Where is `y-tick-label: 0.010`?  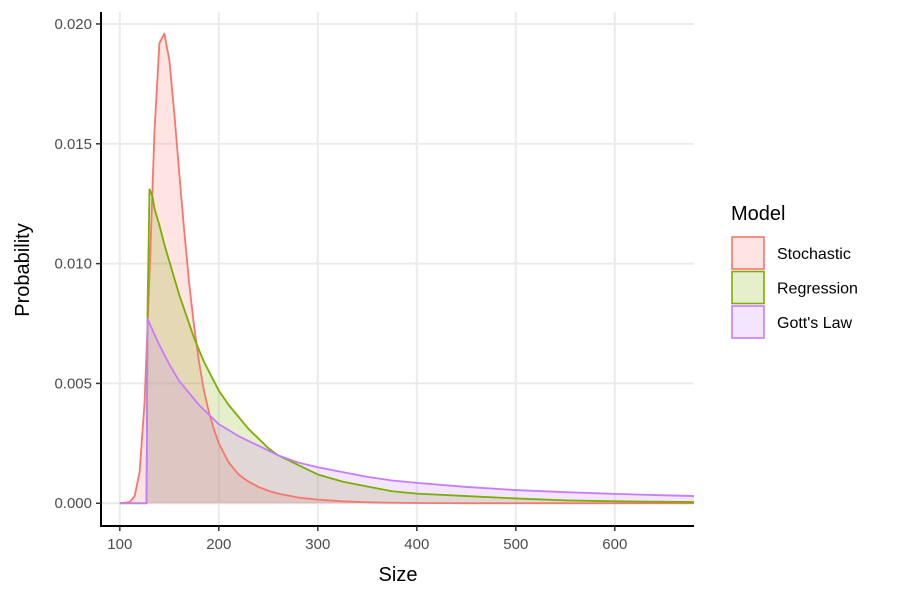
y-tick-label: 0.010 is located at coordinates (73, 264).